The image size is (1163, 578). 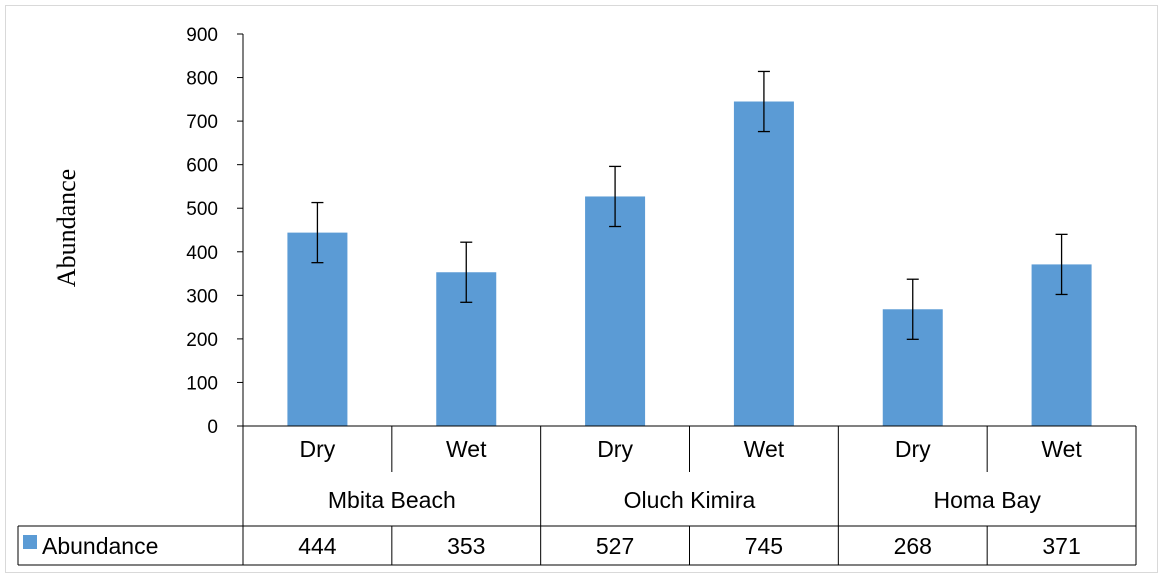 What do you see at coordinates (392, 500) in the screenshot?
I see `group-label: Mbita Beach` at bounding box center [392, 500].